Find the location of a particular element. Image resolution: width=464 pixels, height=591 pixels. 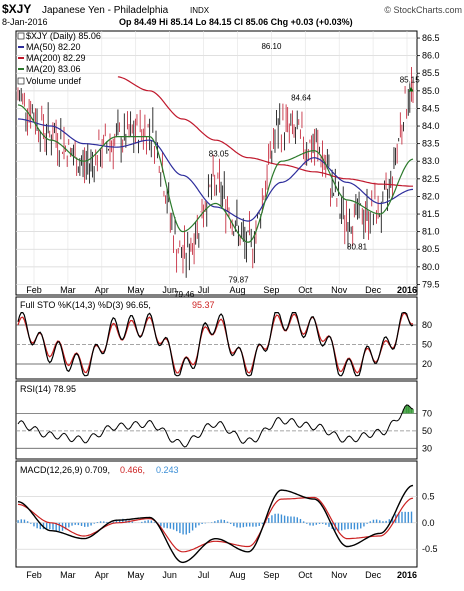

price-y-tick-label: 81.0 is located at coordinates (431, 232).